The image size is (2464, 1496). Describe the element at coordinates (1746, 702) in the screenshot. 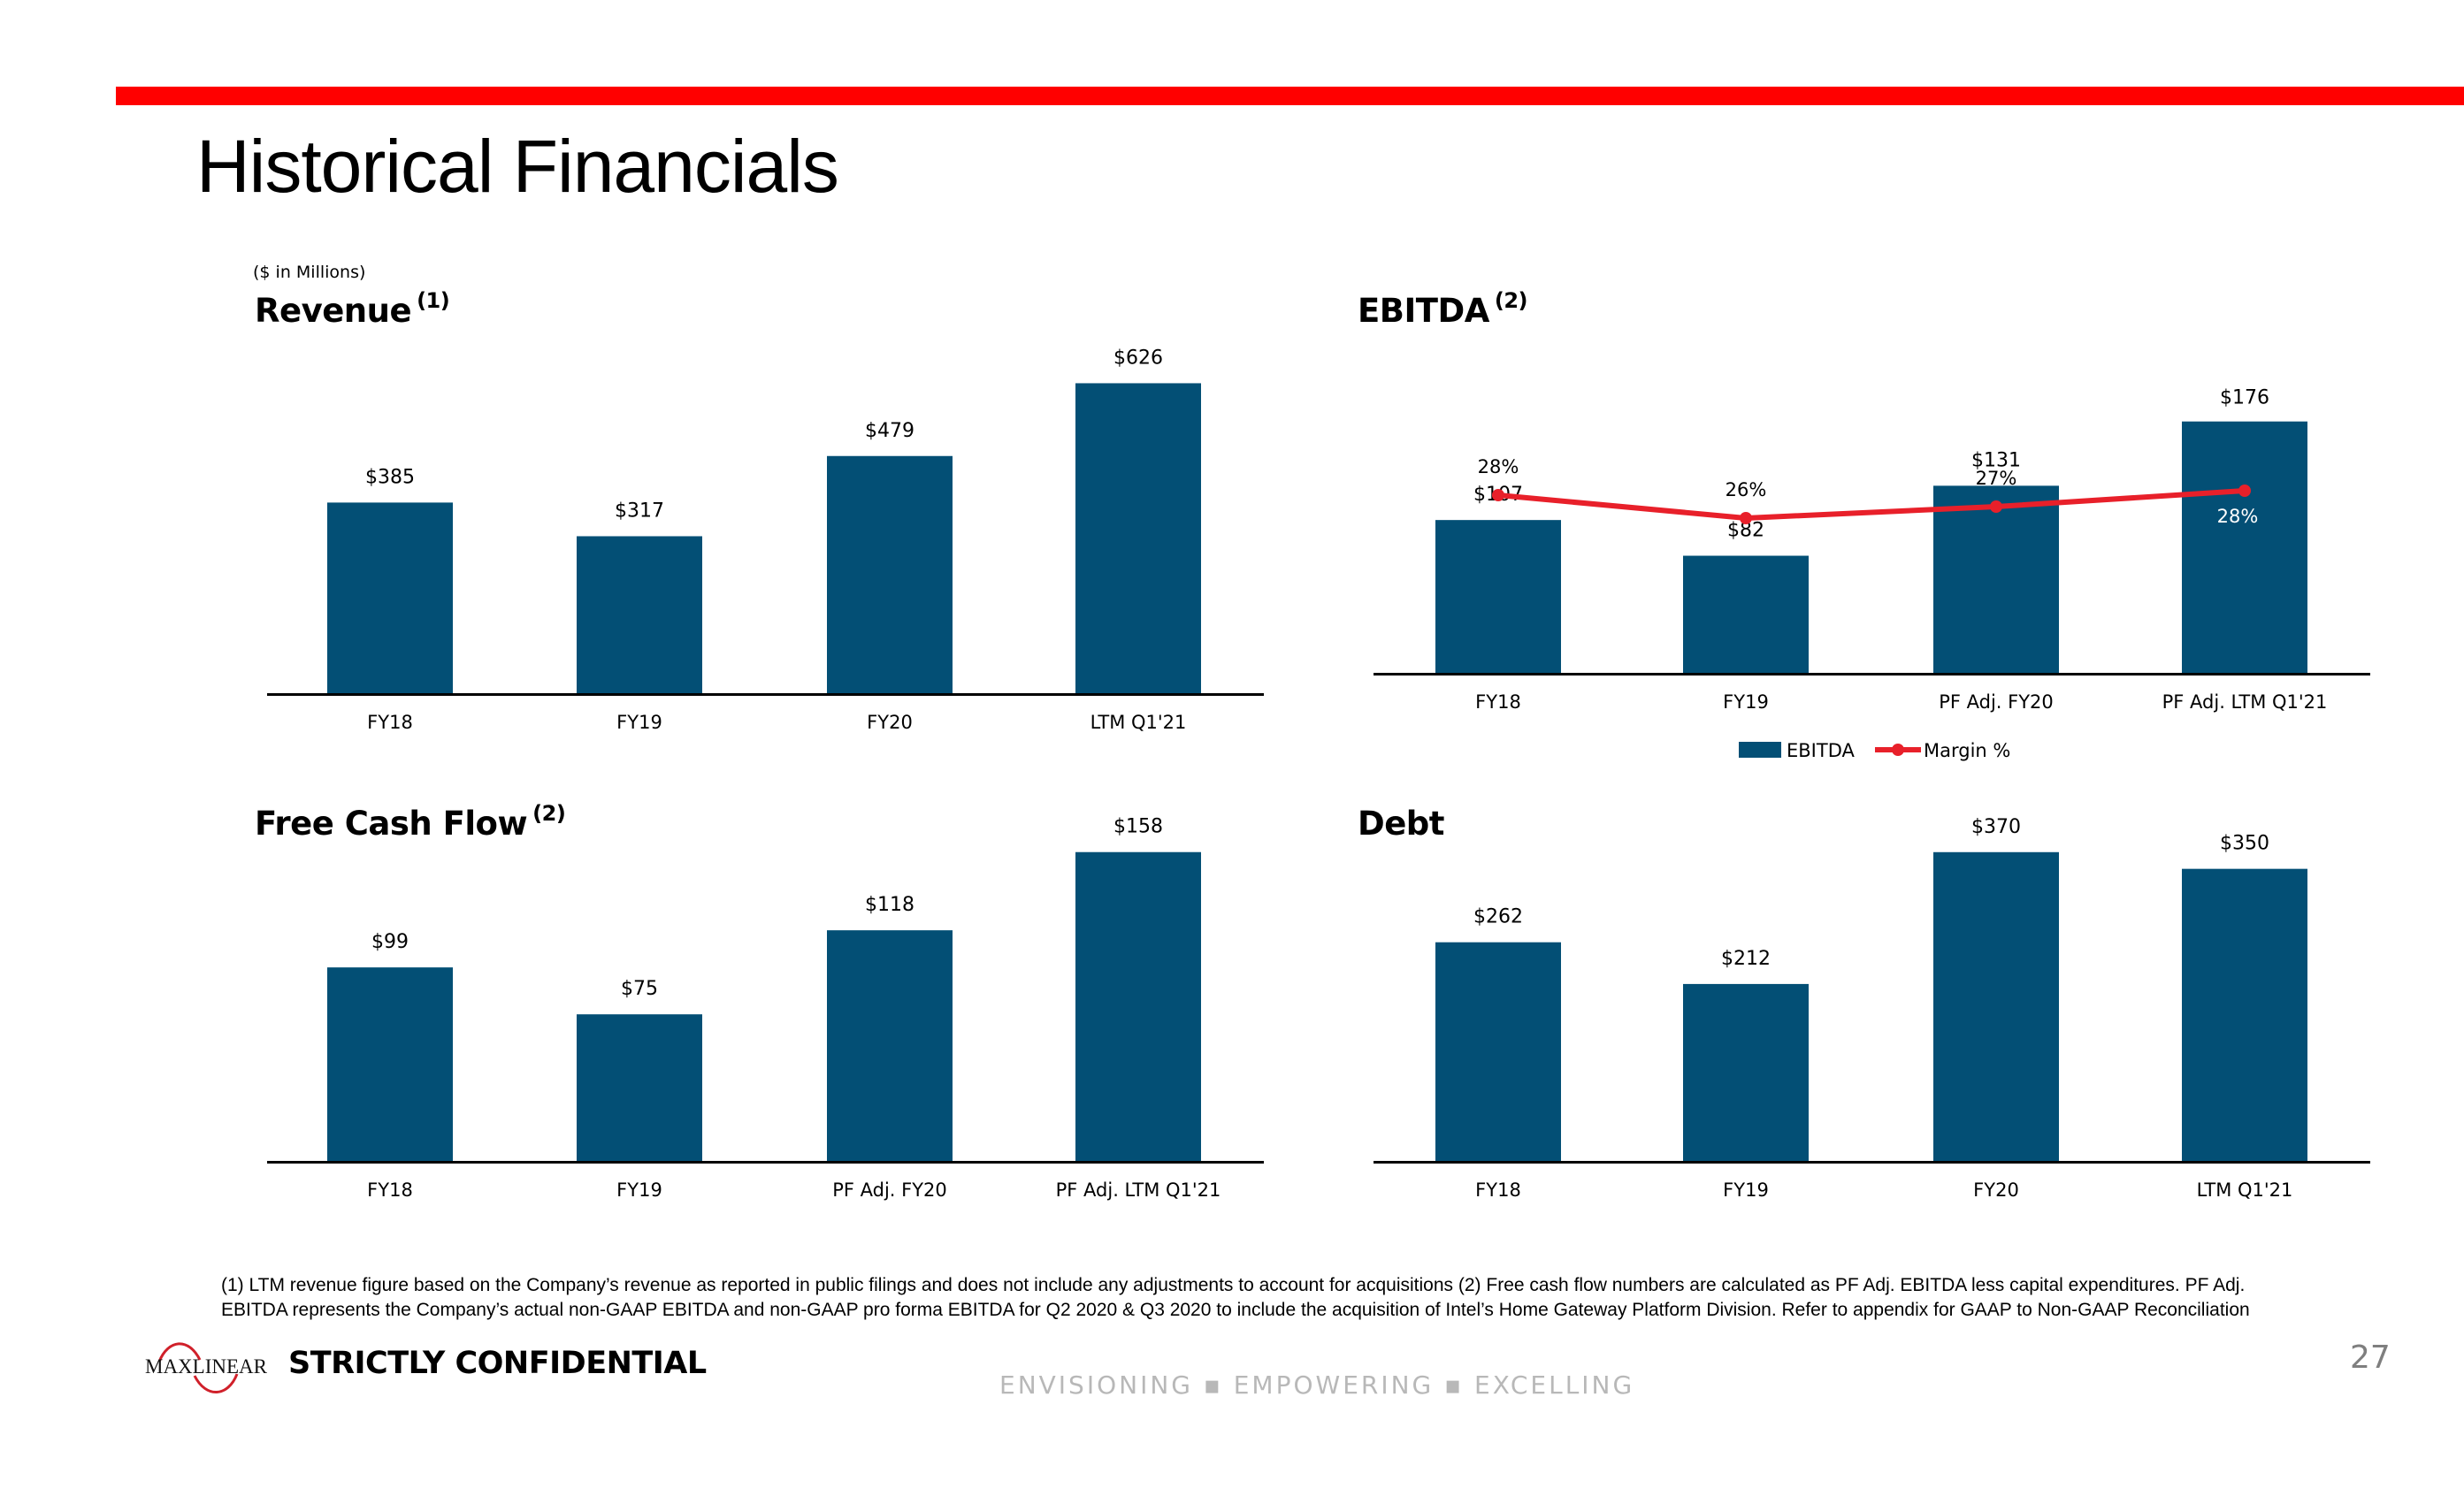

I see `ebitda-category-label: FY19` at that location.